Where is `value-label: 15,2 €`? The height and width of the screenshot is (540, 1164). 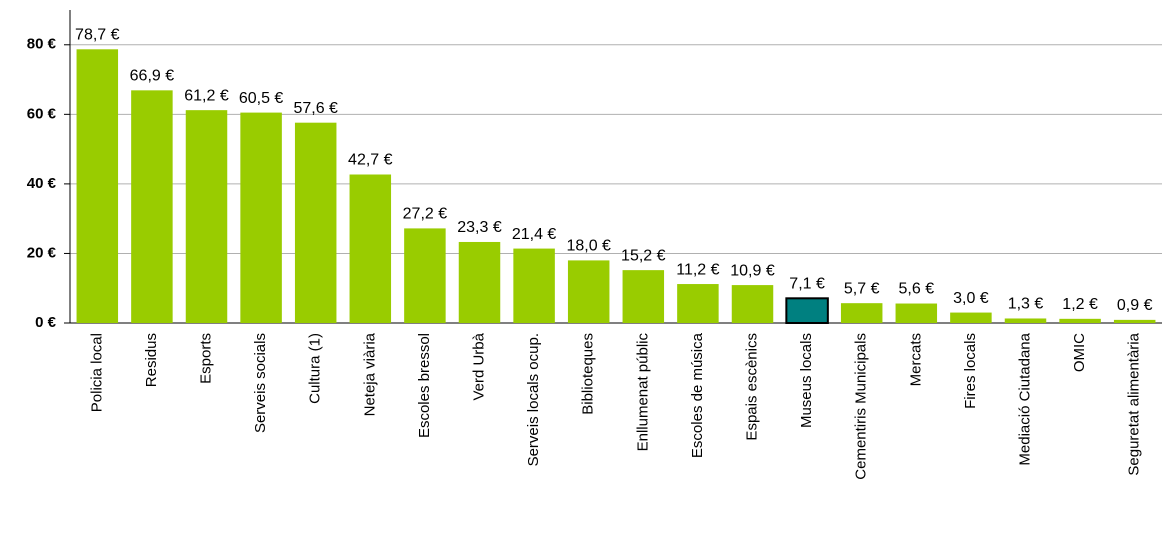 value-label: 15,2 € is located at coordinates (643, 255).